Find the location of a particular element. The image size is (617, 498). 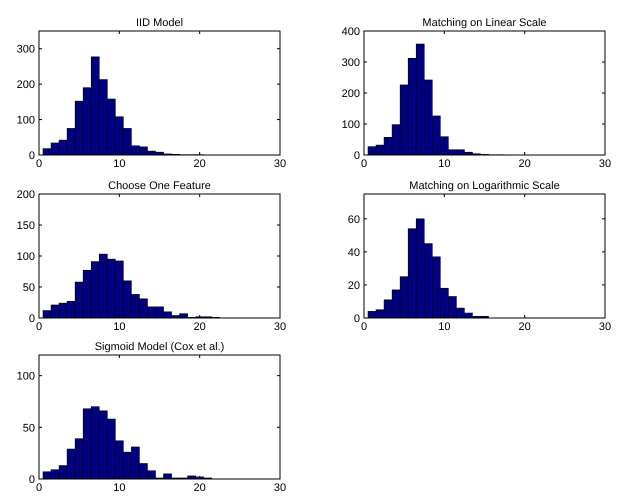

y-tick-label: 40 is located at coordinates (354, 252).